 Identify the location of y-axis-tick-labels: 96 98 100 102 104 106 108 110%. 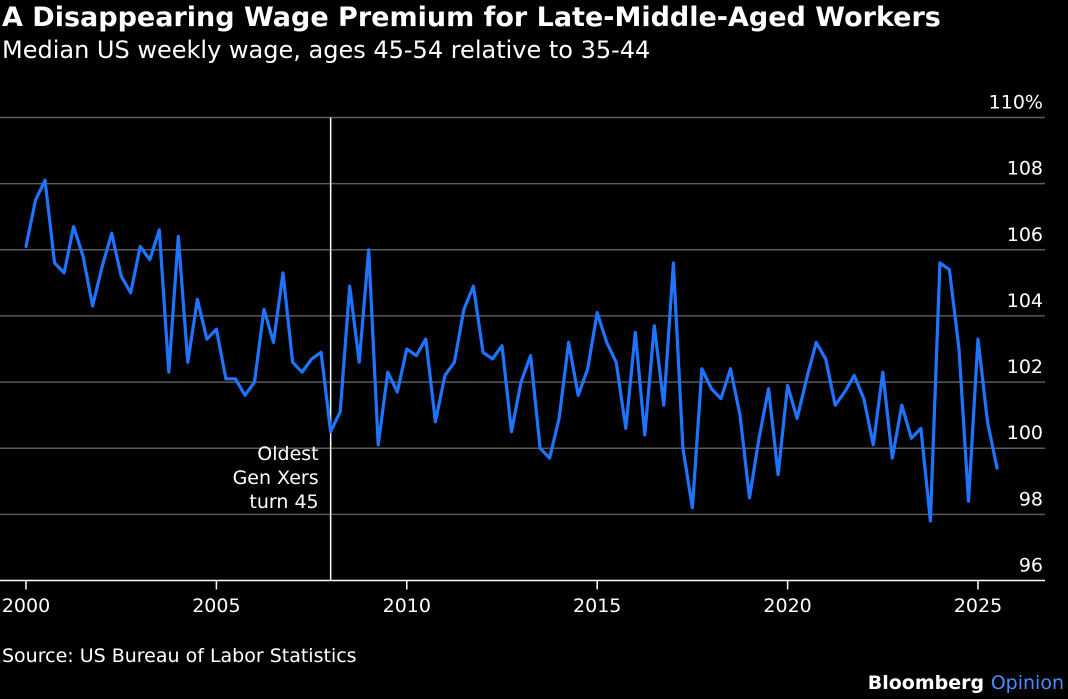
(1016, 334).